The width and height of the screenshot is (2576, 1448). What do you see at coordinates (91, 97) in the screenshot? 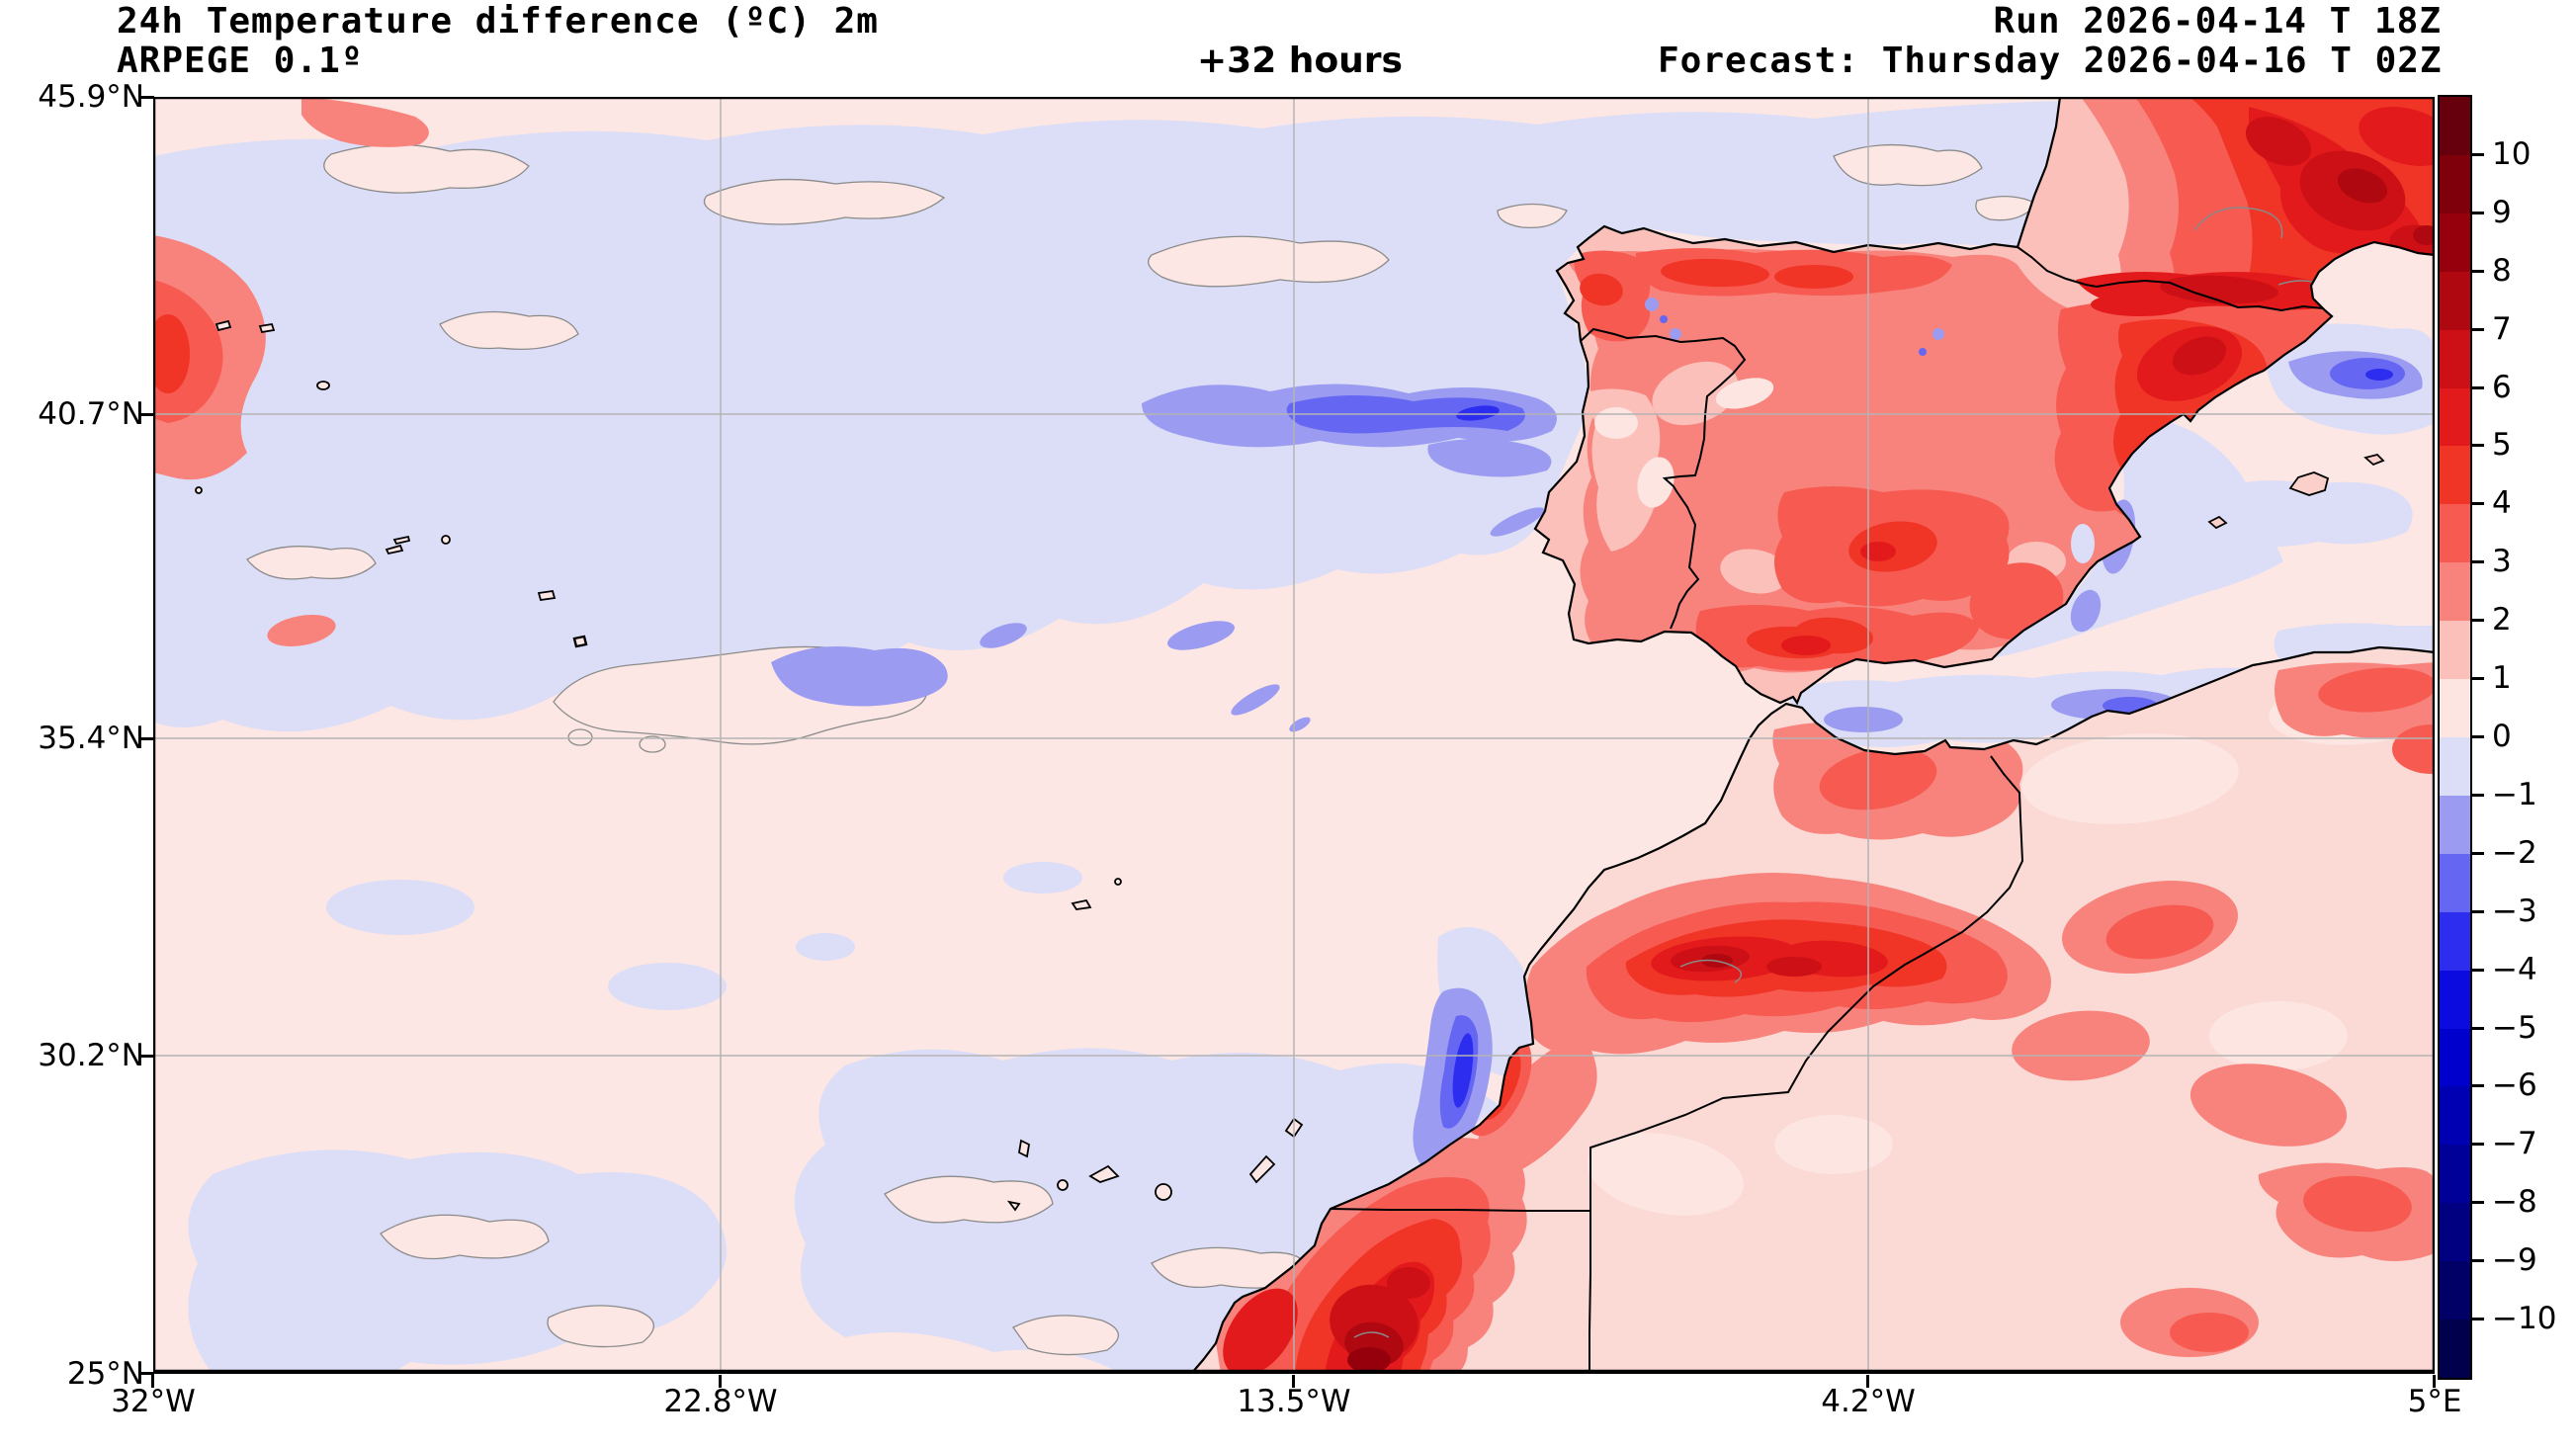
I see `y-axis-label: 45.9°N` at bounding box center [91, 97].